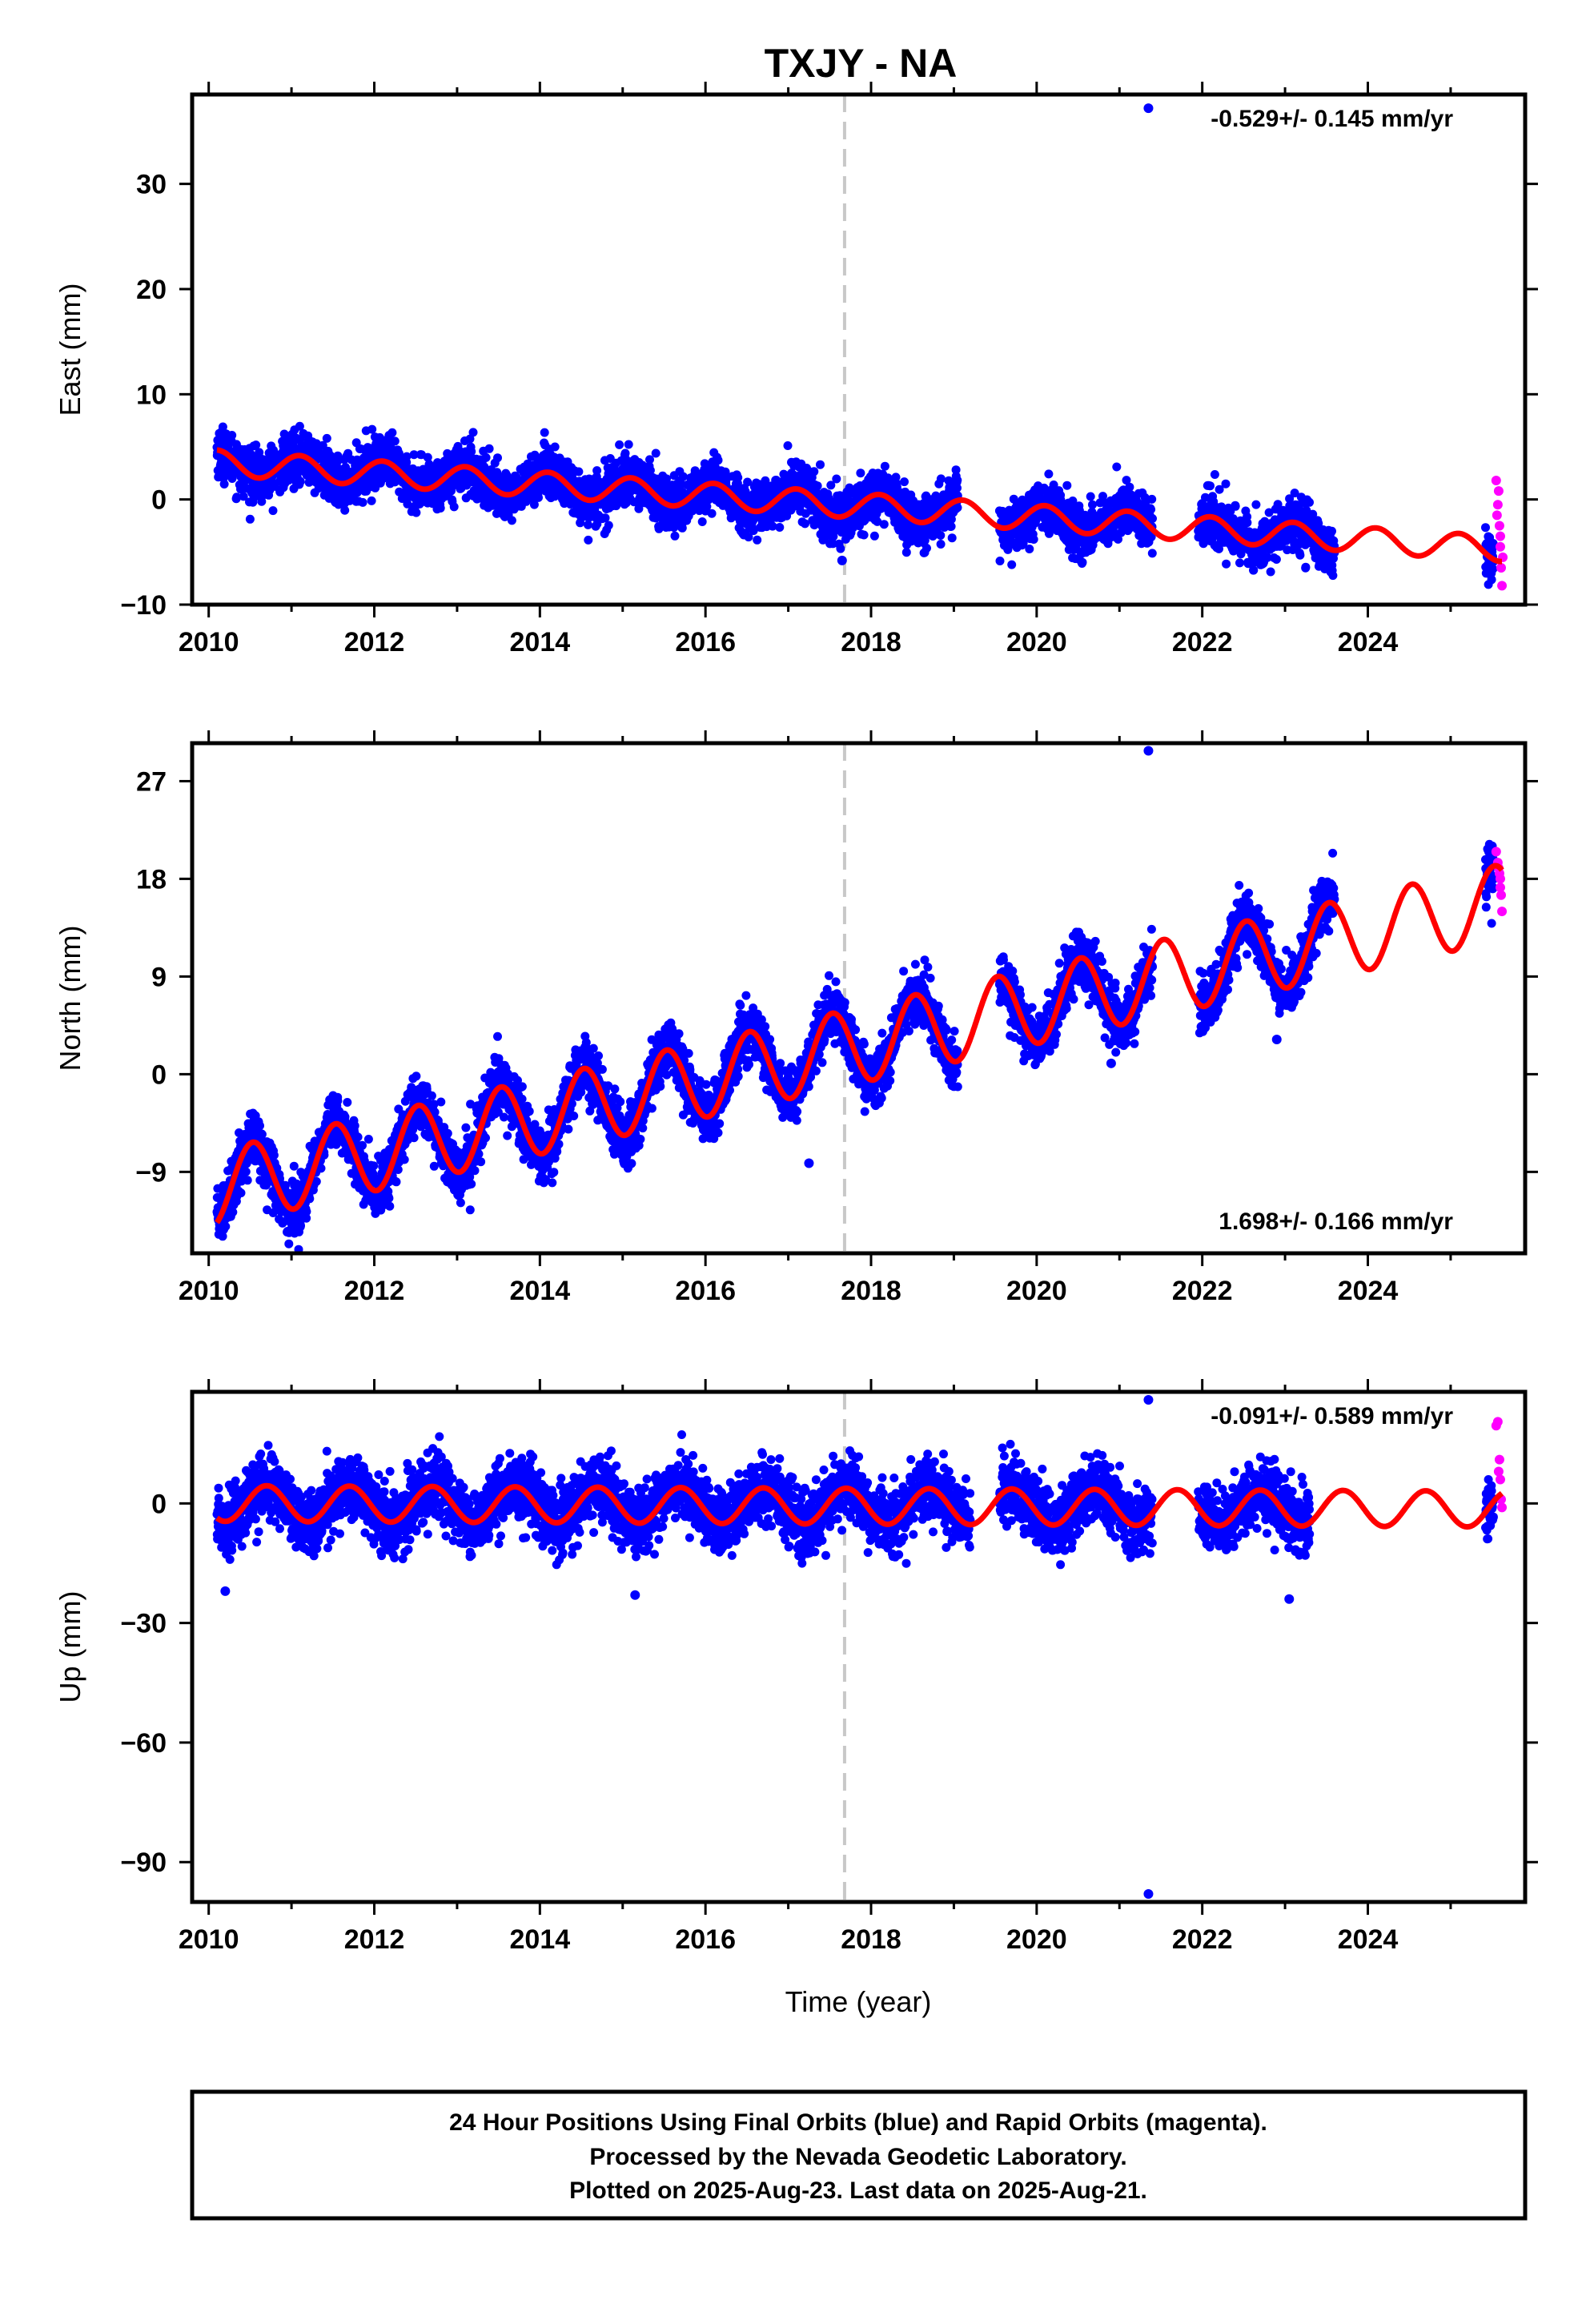 The image size is (1582, 2324). I want to click on x-tick-label: 2020, so click(1036, 642).